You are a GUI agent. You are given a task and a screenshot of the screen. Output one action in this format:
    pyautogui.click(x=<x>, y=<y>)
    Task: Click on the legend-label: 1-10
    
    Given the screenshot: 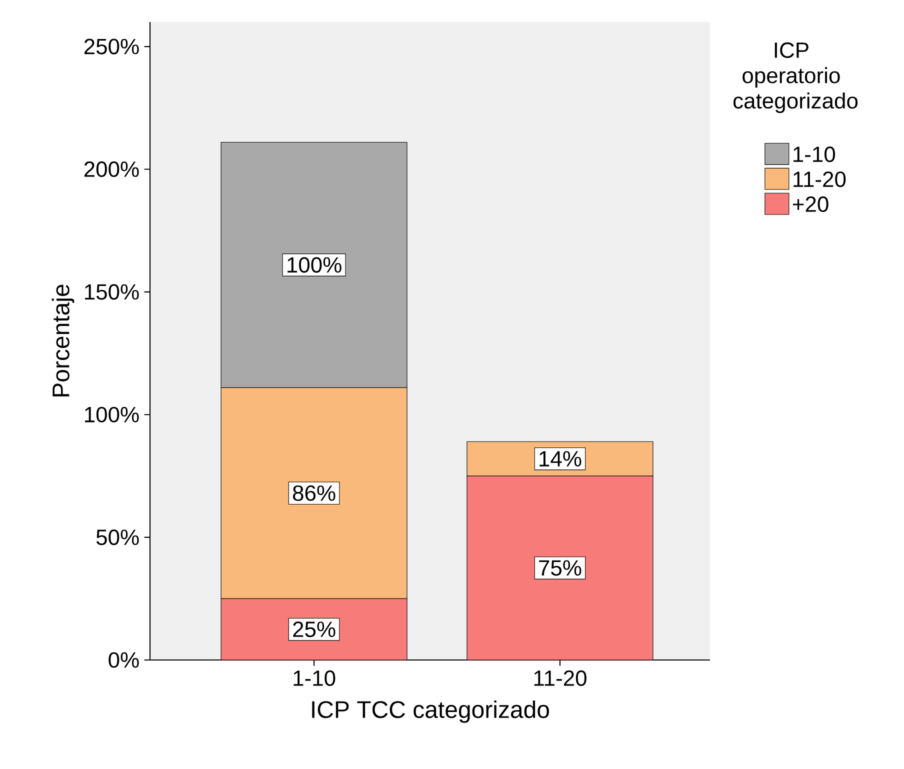 What is the action you would take?
    pyautogui.click(x=815, y=154)
    